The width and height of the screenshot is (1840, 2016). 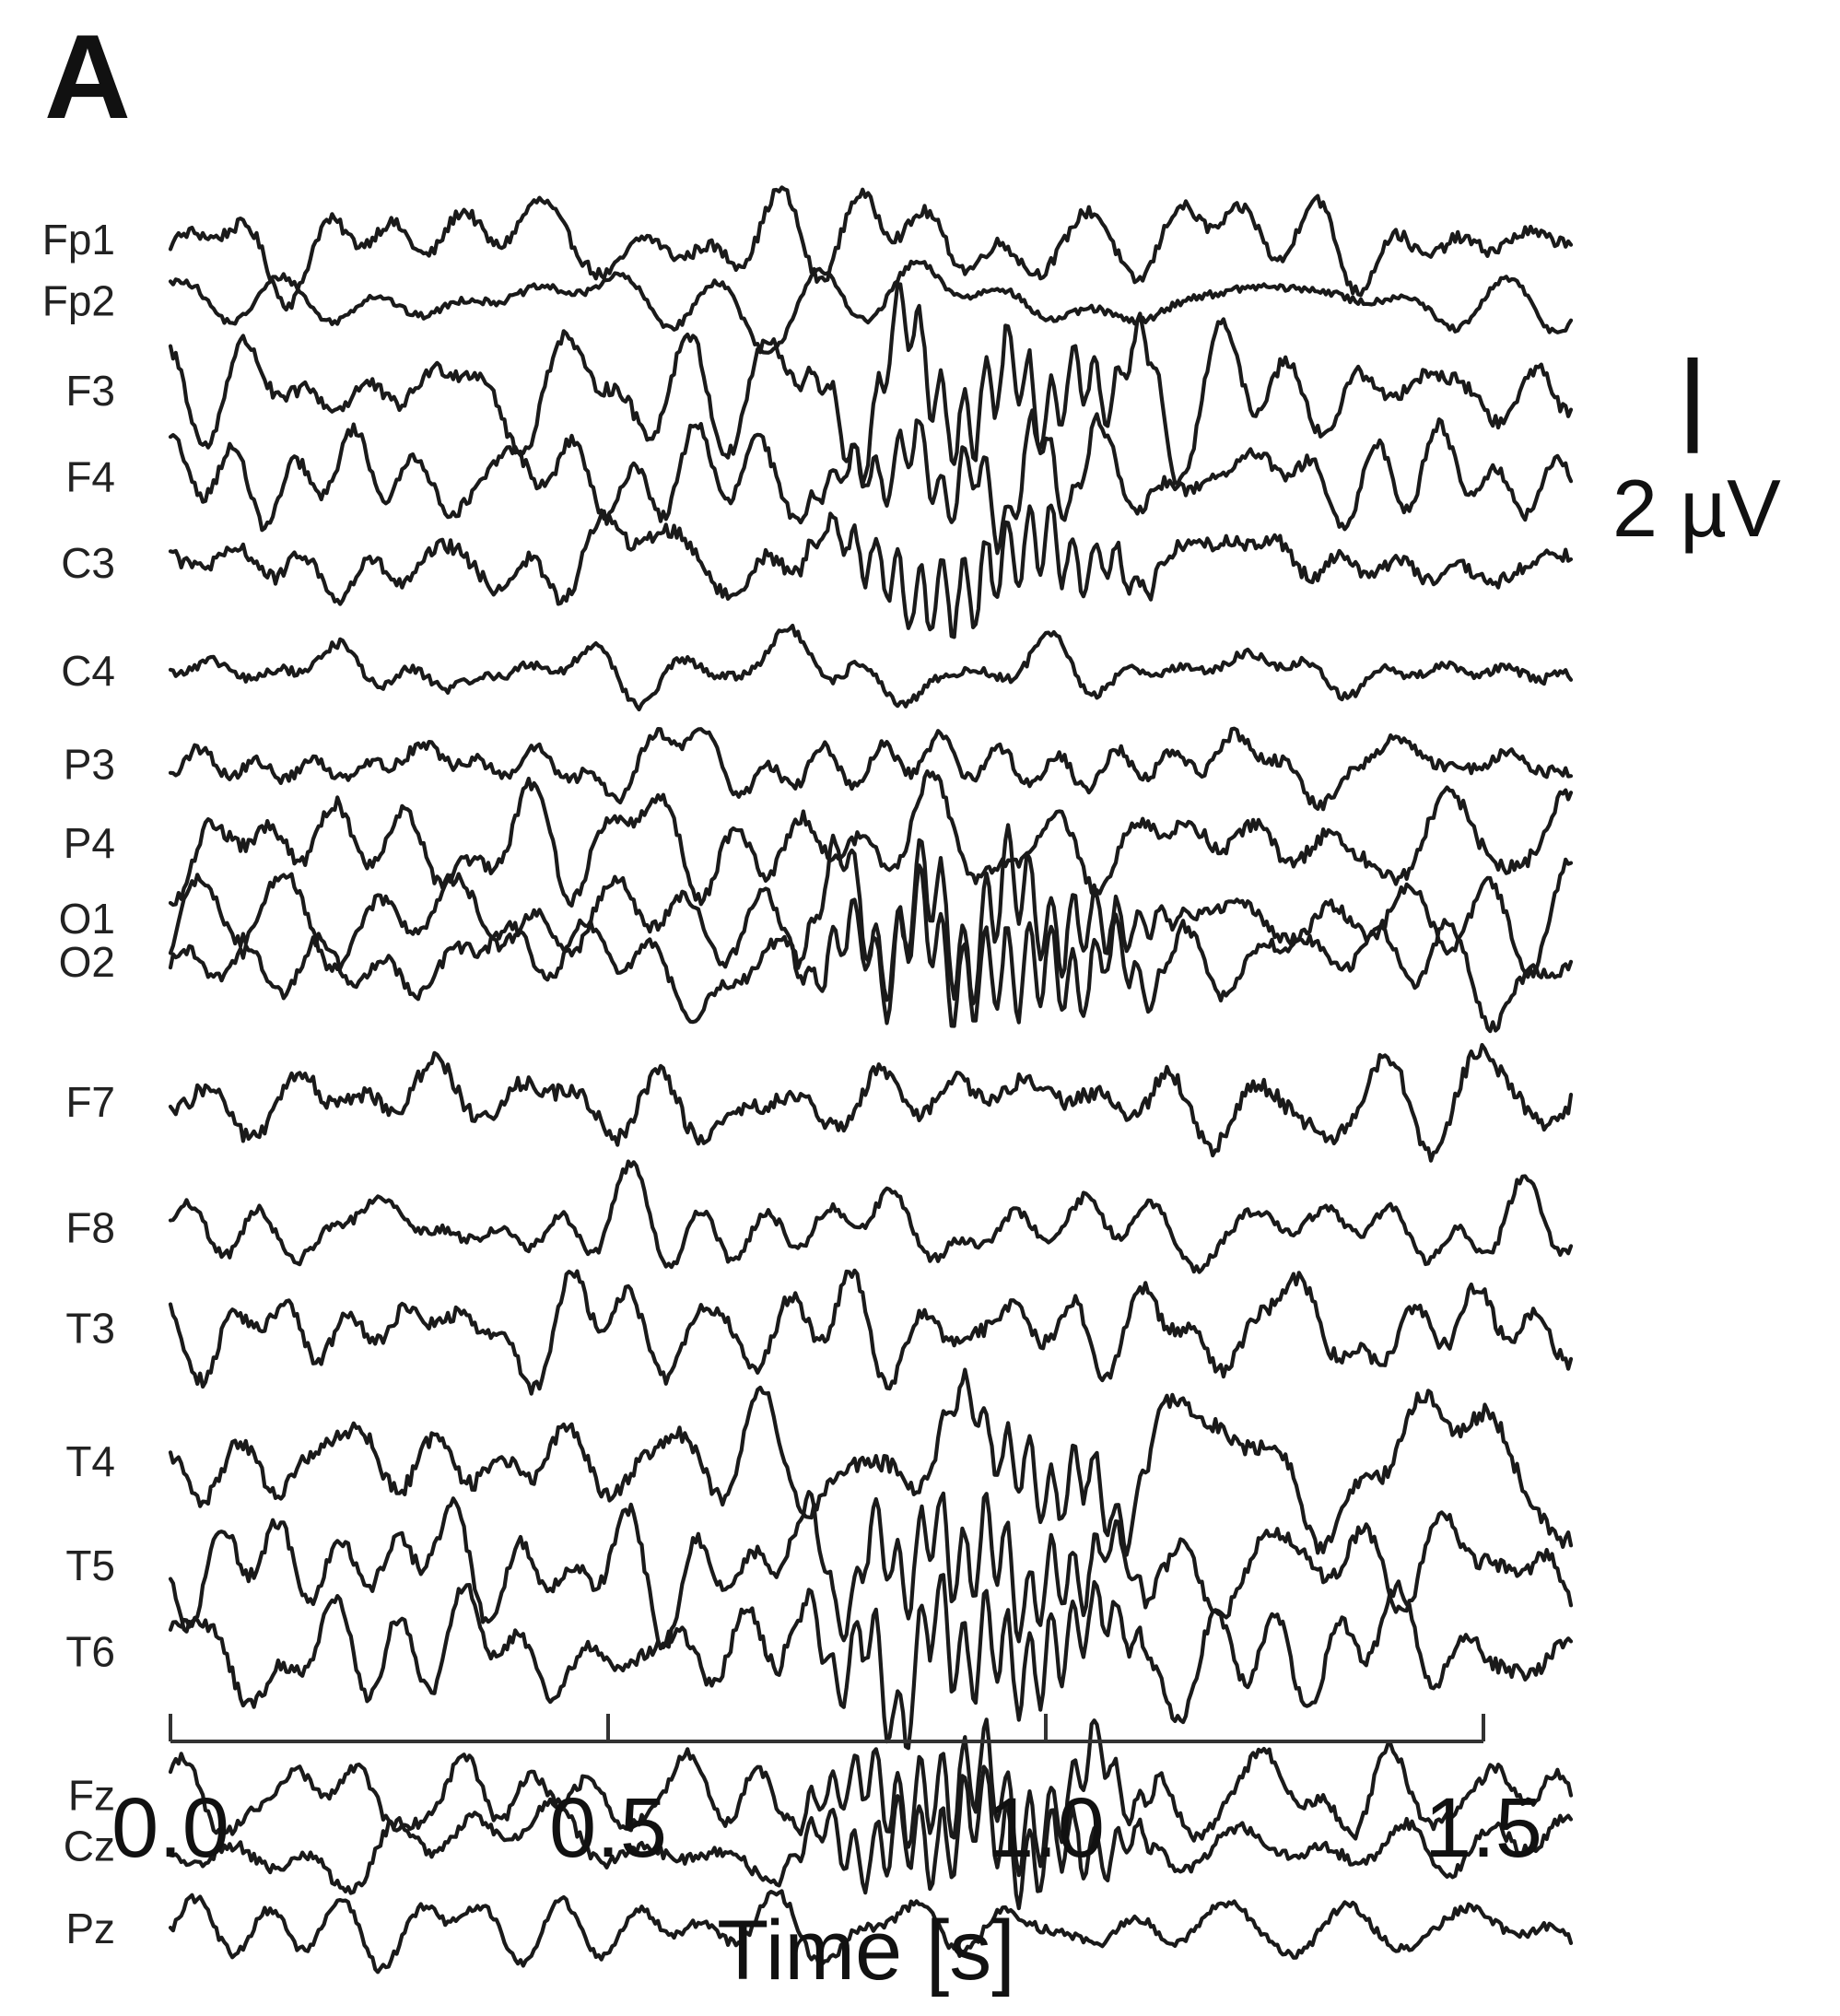 I want to click on trace-f3, so click(x=871, y=384).